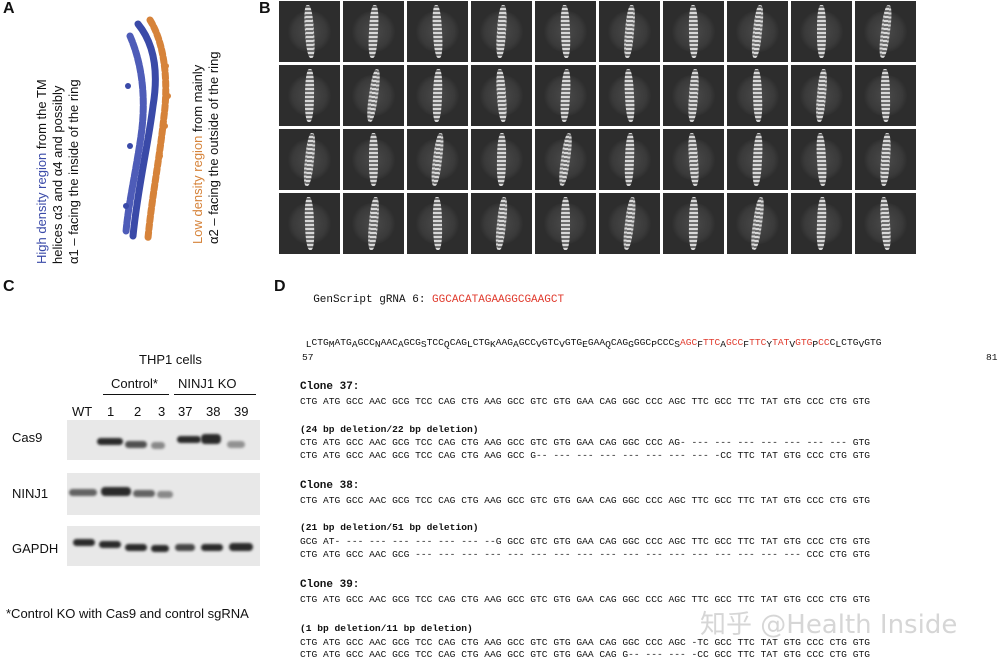 This screenshot has width=1002, height=661. Describe the element at coordinates (207, 383) in the screenshot. I see `group-ko-label: NINJ1 KO` at that location.